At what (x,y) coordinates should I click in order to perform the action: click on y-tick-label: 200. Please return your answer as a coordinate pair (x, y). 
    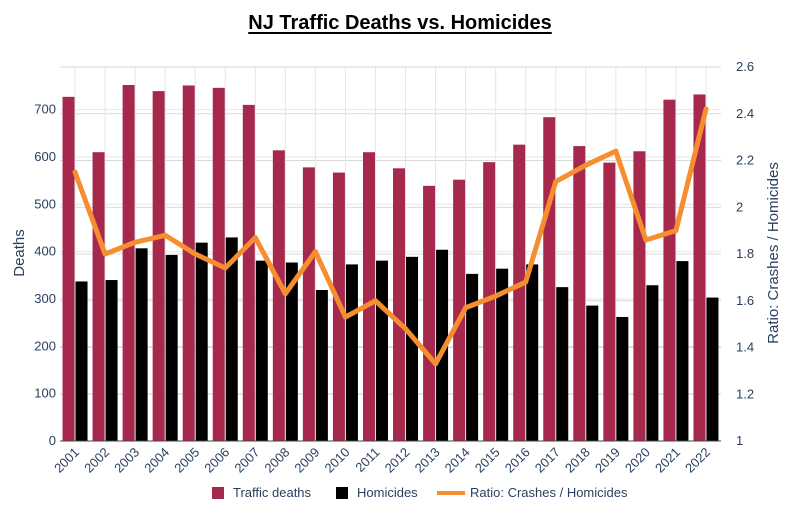
    Looking at the image, I should click on (45, 345).